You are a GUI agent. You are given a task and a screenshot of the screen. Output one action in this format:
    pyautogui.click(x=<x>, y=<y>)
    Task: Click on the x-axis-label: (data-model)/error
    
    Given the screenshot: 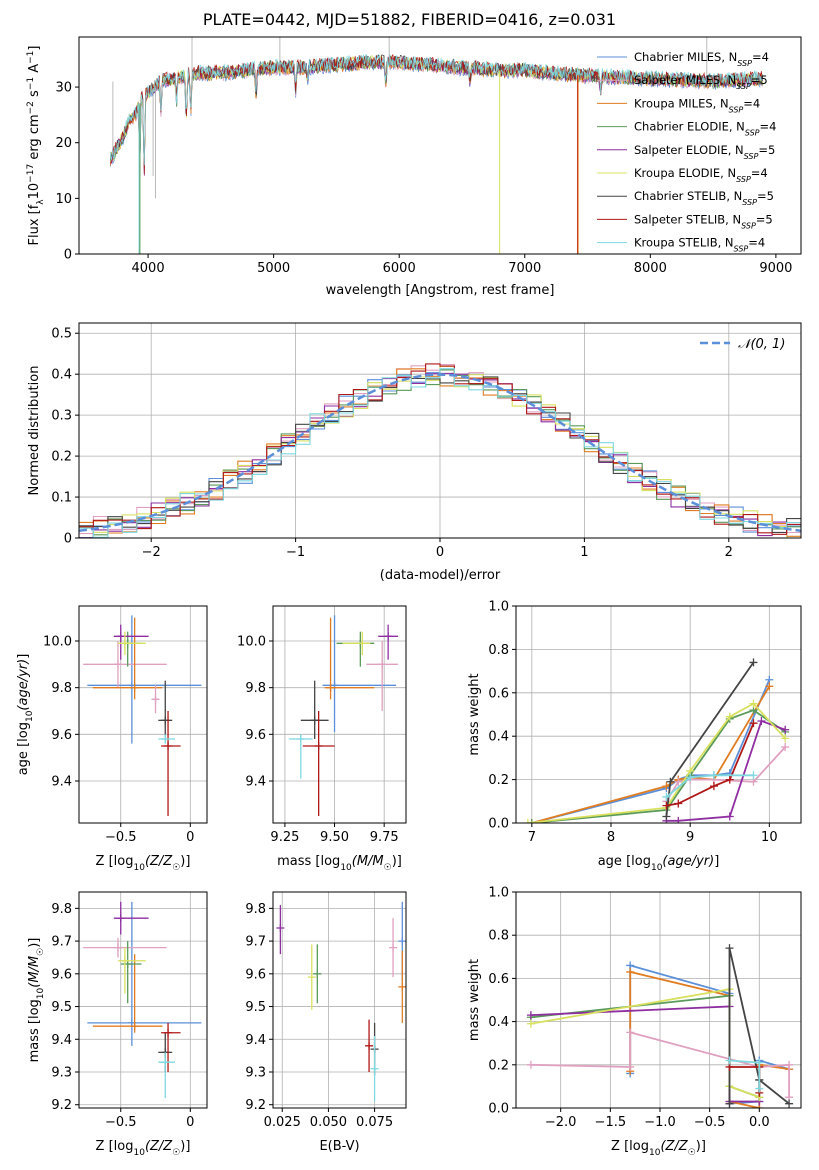 What is the action you would take?
    pyautogui.click(x=440, y=575)
    